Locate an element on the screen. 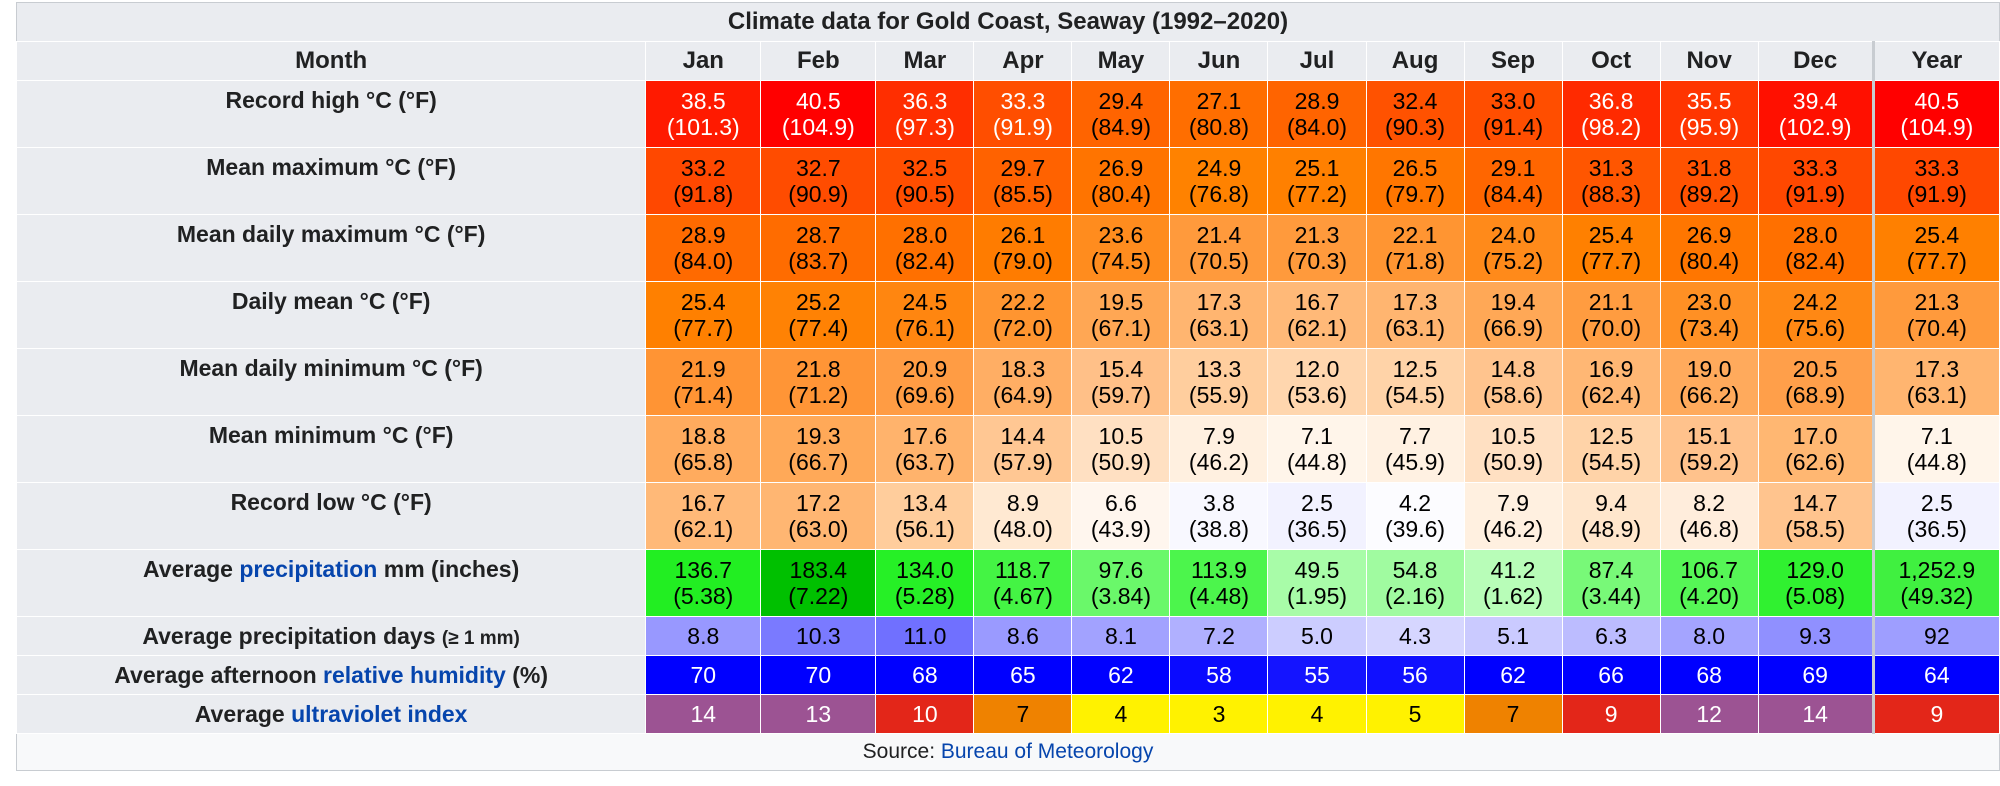 Image resolution: width=2000 pixels, height=786 pixels. value-primary: 17.0 is located at coordinates (1815, 436).